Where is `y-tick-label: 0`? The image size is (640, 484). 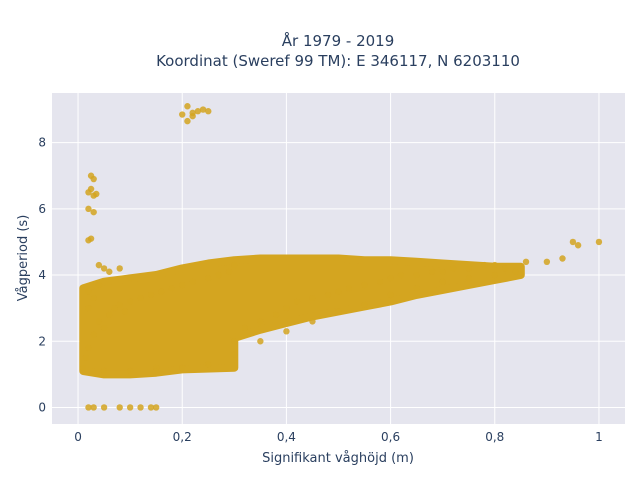
y-tick-label: 0 is located at coordinates (42, 407).